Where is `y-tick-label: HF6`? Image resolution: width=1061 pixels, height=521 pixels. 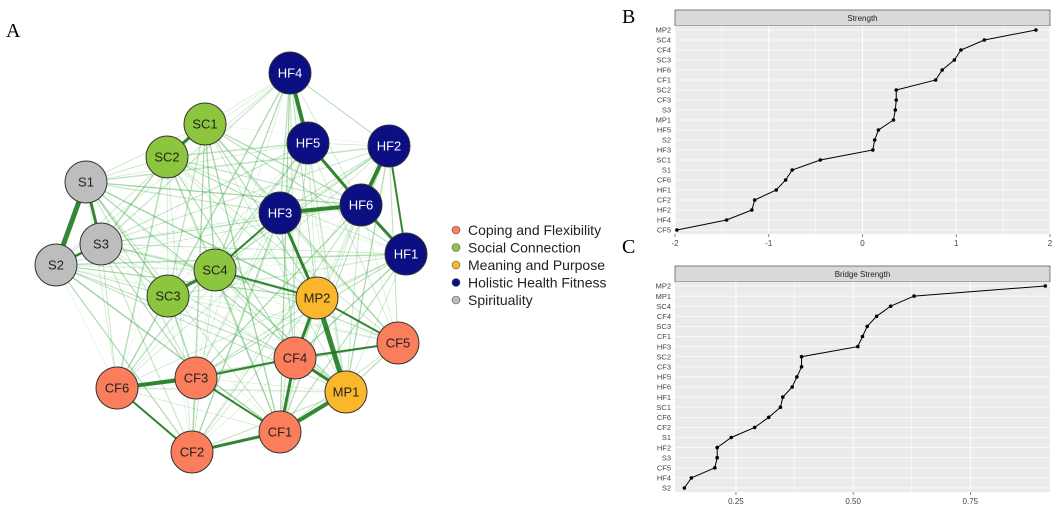 y-tick-label: HF6 is located at coordinates (664, 387).